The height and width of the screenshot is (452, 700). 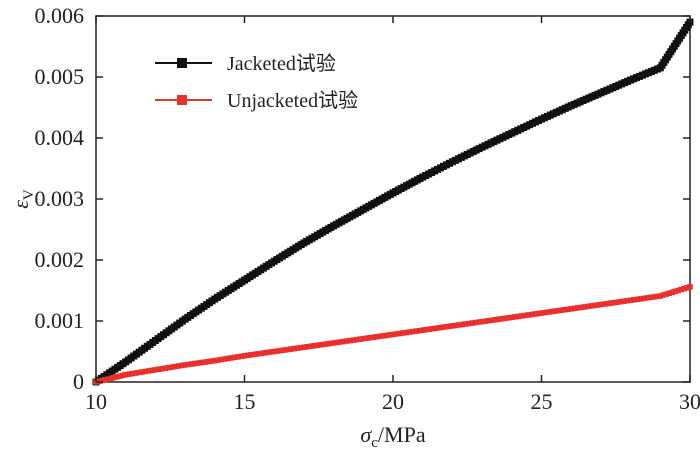 What do you see at coordinates (60, 15) in the screenshot?
I see `y-tick-label: 0.006` at bounding box center [60, 15].